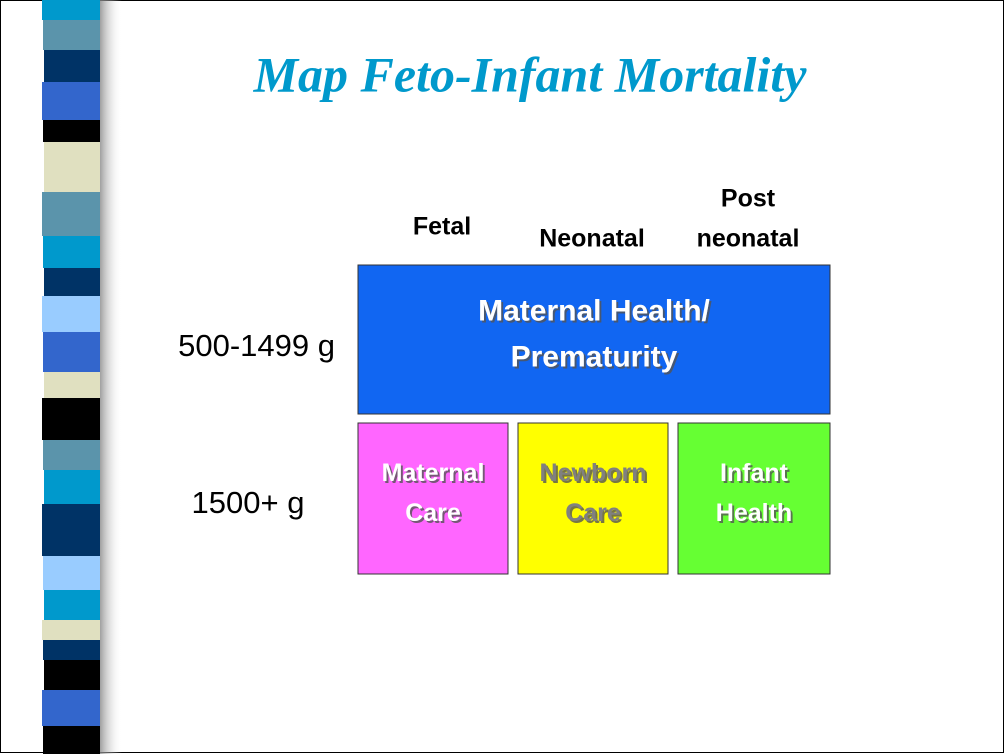 This screenshot has height=754, width=1005. I want to click on box-label: Infant, so click(754, 473).